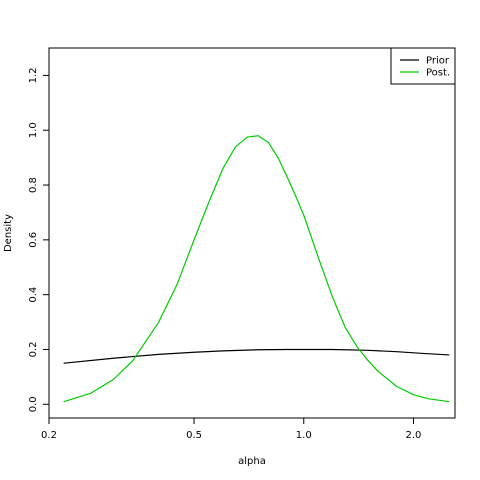  I want to click on y-tick-label: 1.0, so click(33, 130).